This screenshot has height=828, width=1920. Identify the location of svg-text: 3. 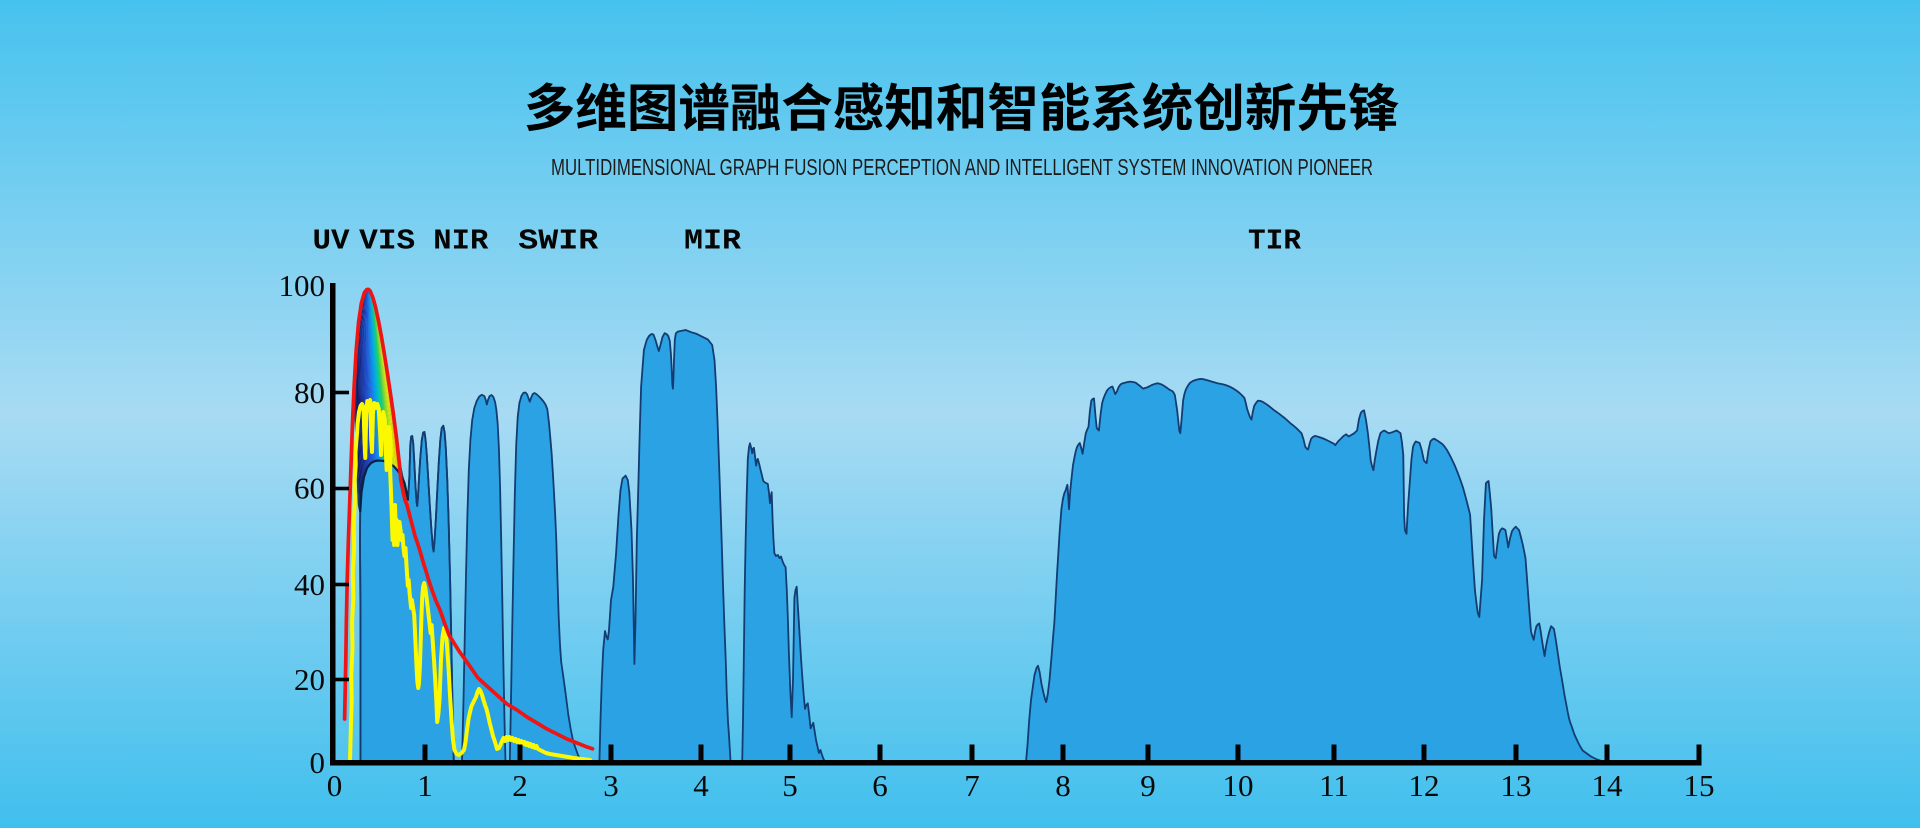
(611, 785).